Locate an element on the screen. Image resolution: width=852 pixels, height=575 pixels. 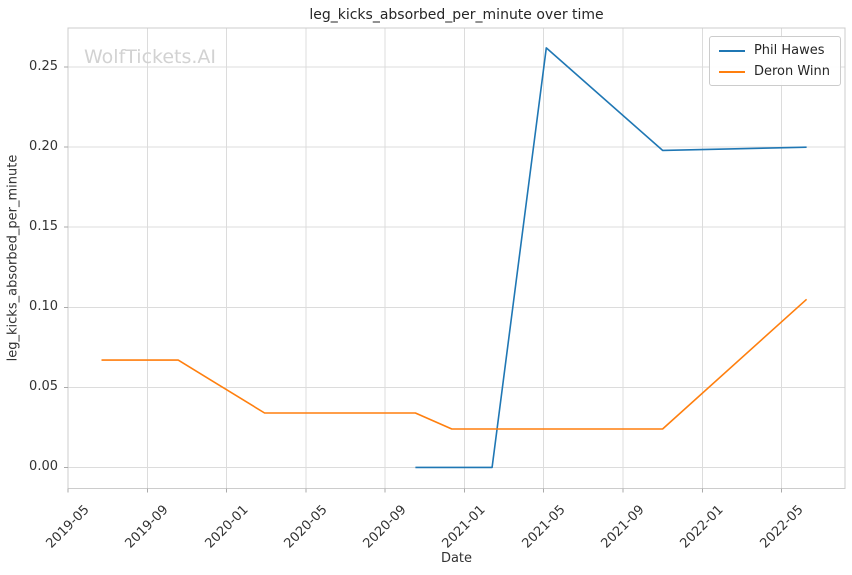
y-tick-label: 0.15 is located at coordinates (43, 227).